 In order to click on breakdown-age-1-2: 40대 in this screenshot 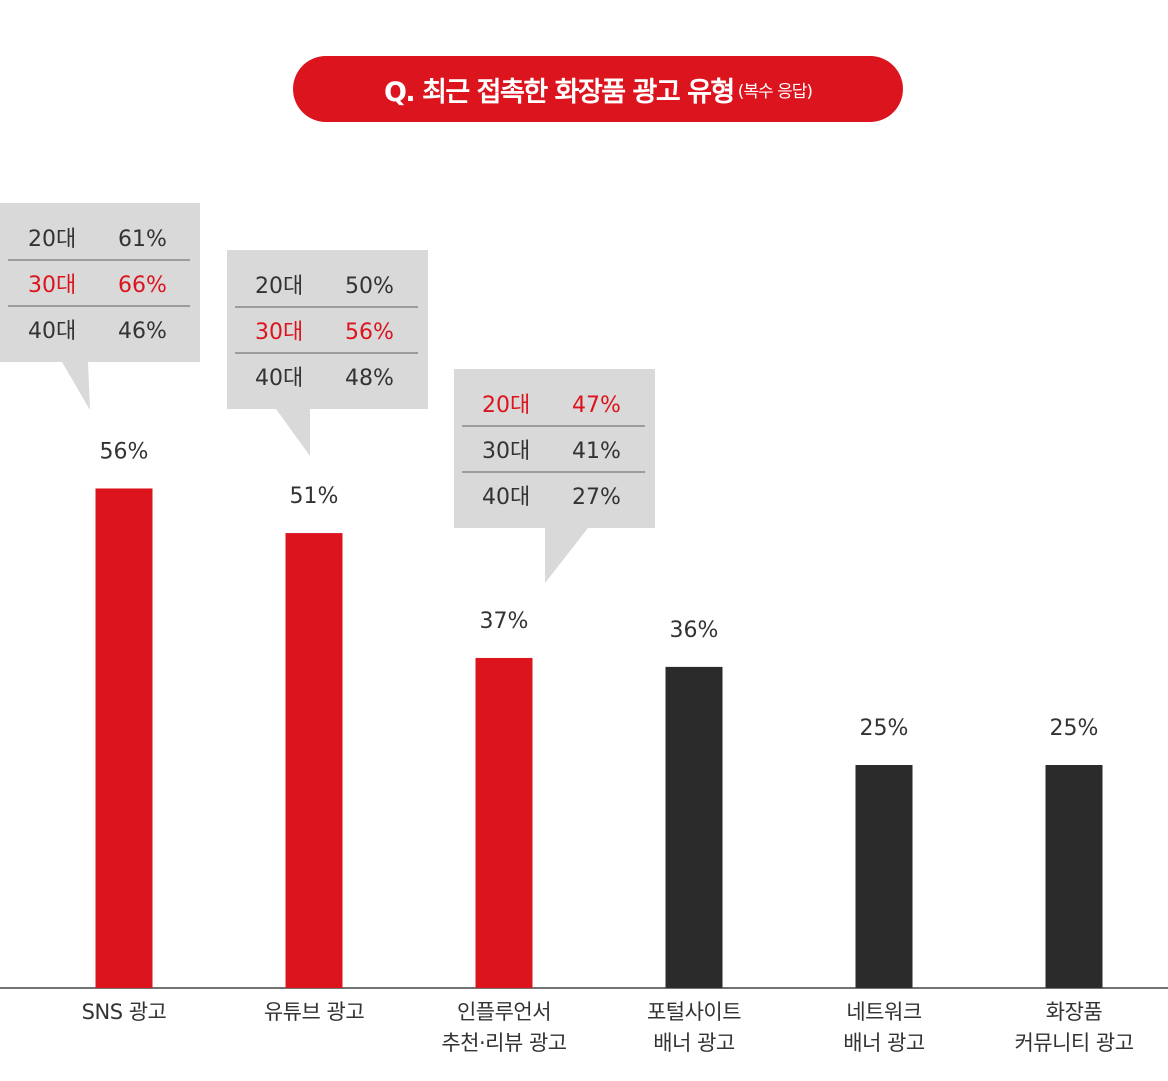, I will do `click(279, 378)`.